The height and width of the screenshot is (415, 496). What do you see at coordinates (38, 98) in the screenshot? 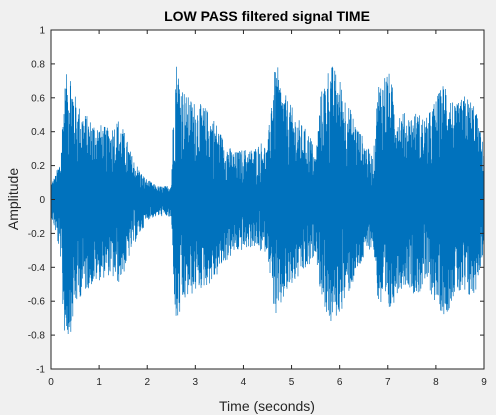
I see `y-tick-label: 0.6` at bounding box center [38, 98].